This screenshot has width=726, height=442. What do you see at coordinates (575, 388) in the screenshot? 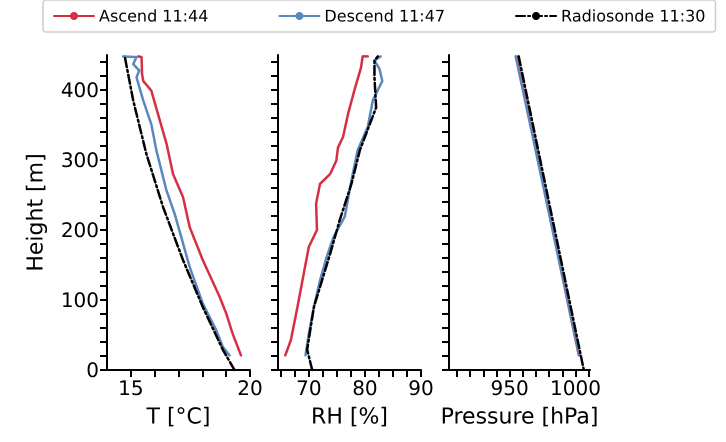
I see `x-tick-label: 1000` at bounding box center [575, 388].